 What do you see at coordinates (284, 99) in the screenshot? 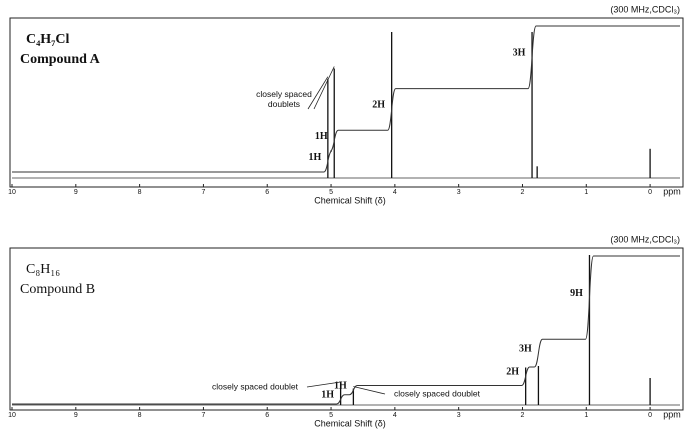
I see `annotation: closely spaced doublets` at bounding box center [284, 99].